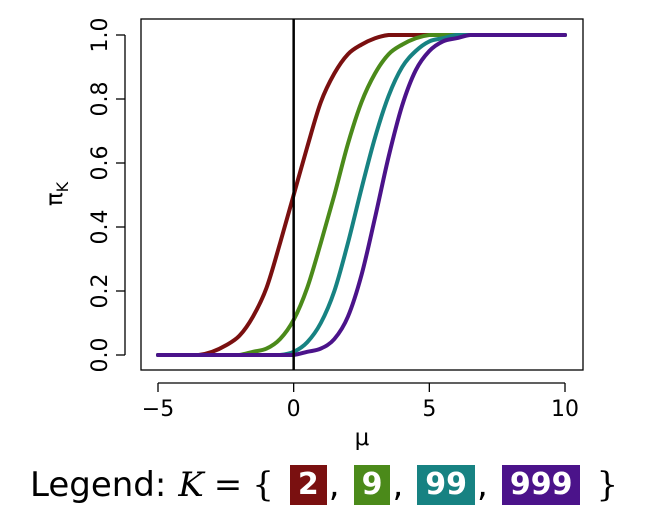 The width and height of the screenshot is (669, 520). I want to click on legend-chip-2: 2, so click(308, 485).